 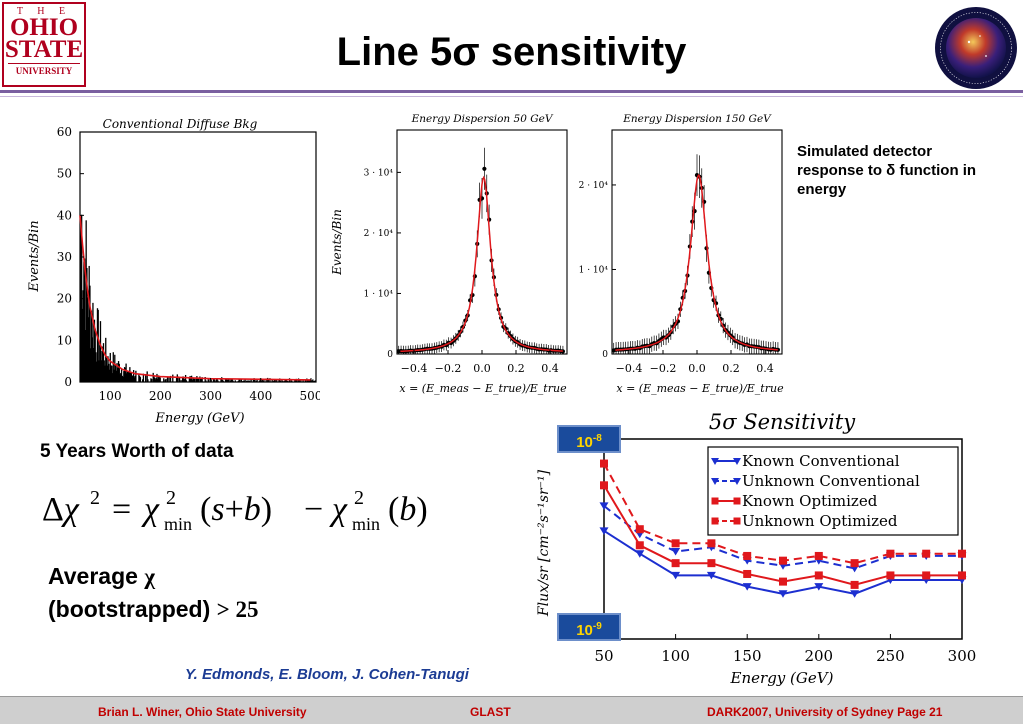 I want to click on svg-text: Δχ, so click(x=61, y=509).